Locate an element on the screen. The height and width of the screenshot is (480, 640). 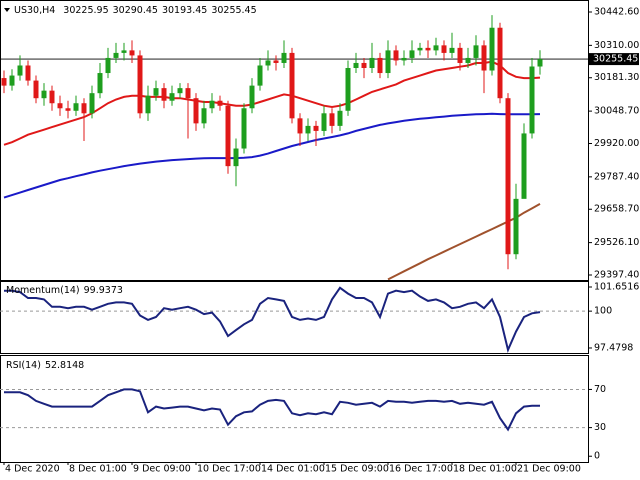
chart-header: US30,H4 30225.95 30290.45 30193.45 30255.45 is located at coordinates (135, 10).